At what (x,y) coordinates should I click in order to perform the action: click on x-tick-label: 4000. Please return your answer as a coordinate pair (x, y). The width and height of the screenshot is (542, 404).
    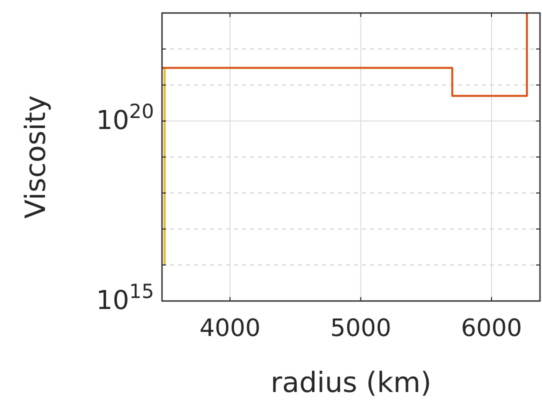
    Looking at the image, I should click on (230, 328).